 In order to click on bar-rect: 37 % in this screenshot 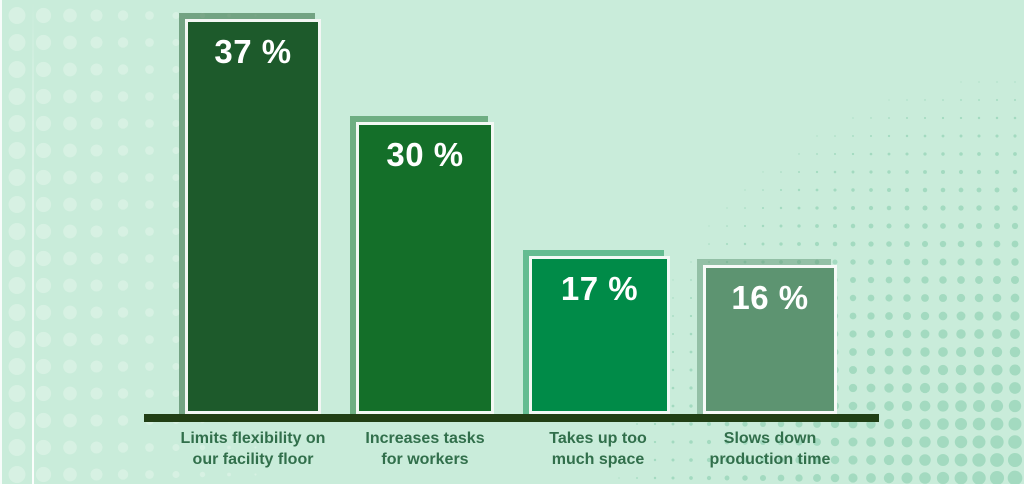, I will do `click(253, 216)`.